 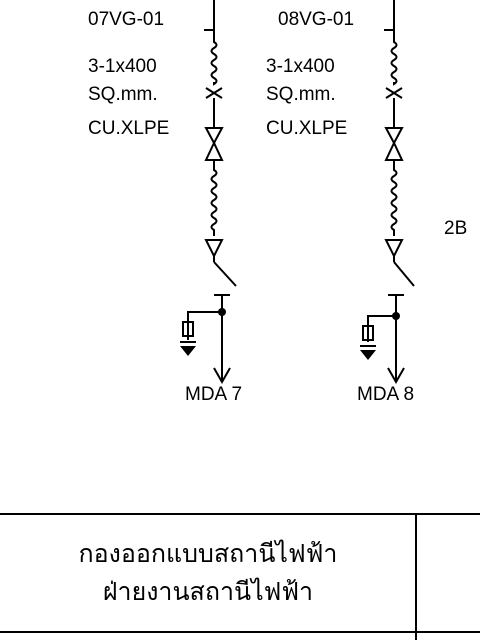 What do you see at coordinates (213, 394) in the screenshot?
I see `destination-label: MDA 7` at bounding box center [213, 394].